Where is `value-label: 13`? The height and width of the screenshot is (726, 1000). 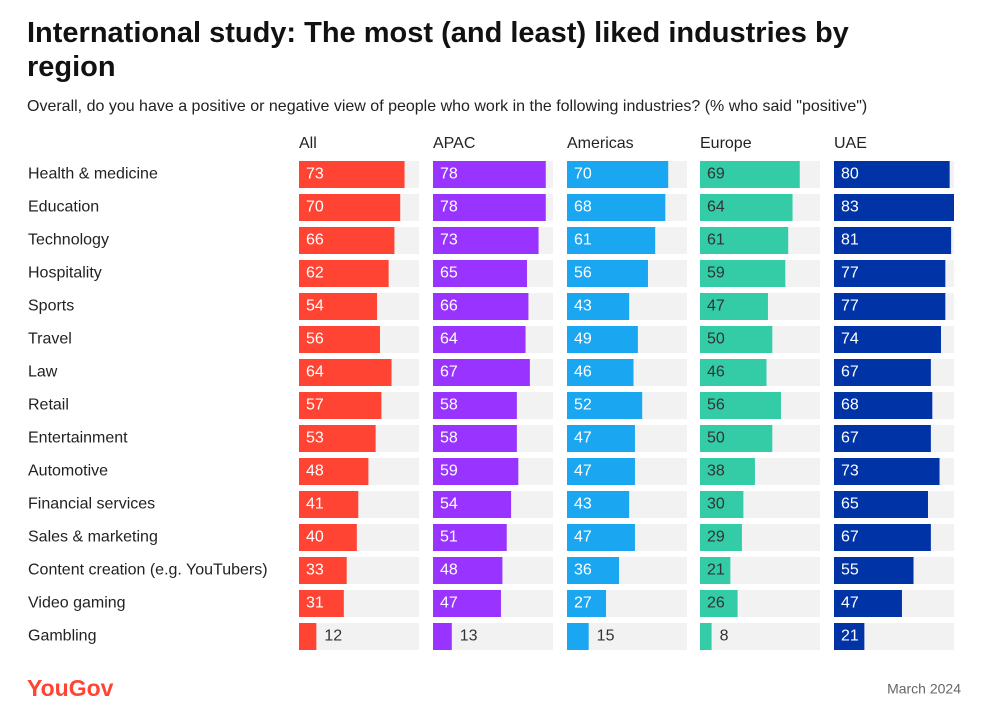 value-label: 13 is located at coordinates (469, 636).